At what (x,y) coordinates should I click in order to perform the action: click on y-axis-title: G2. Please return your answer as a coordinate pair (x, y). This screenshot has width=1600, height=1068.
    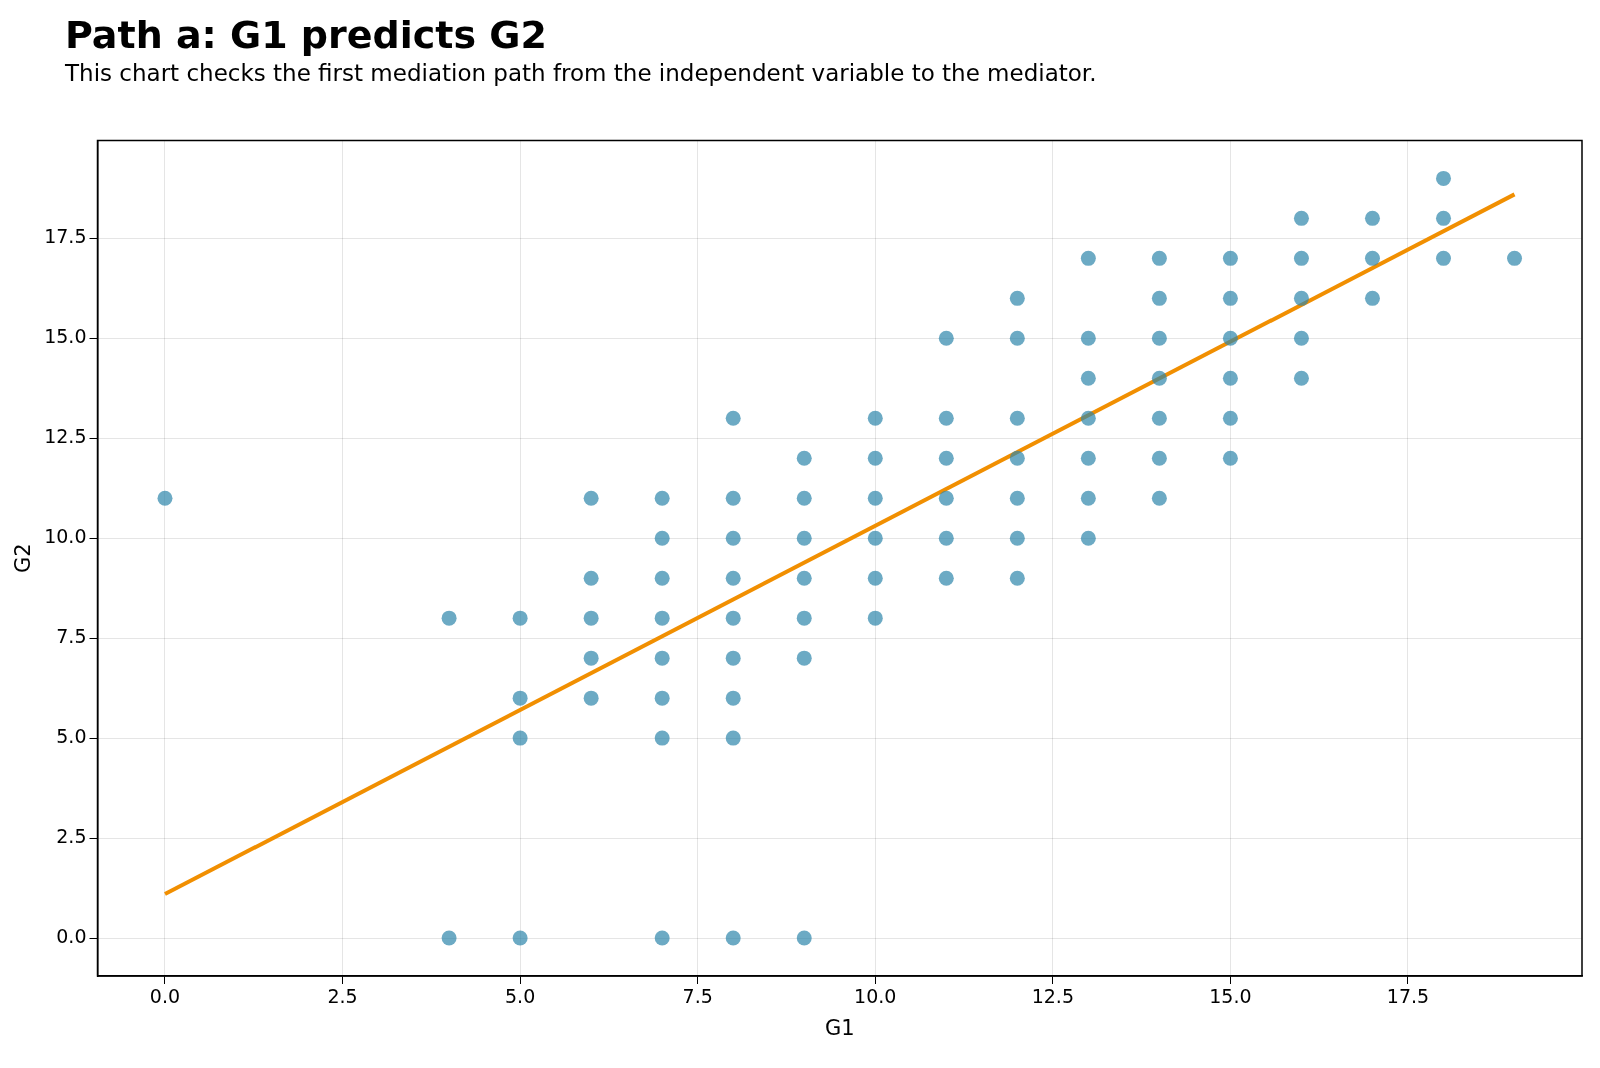
    Looking at the image, I should click on (23, 558).